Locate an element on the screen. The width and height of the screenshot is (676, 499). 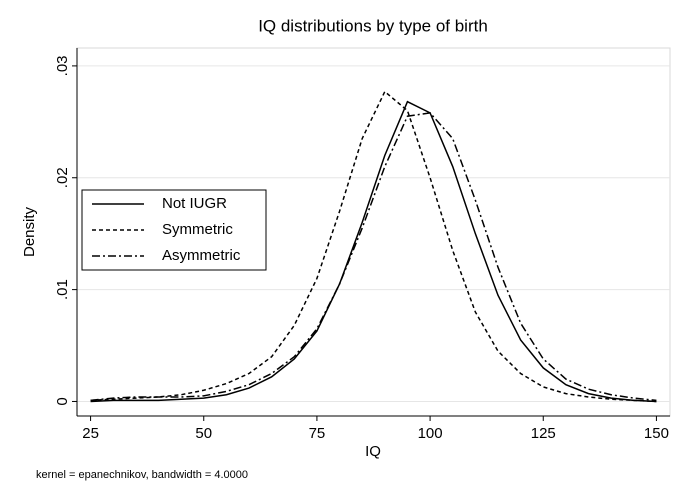
x-axis-label: IQ is located at coordinates (373, 451).